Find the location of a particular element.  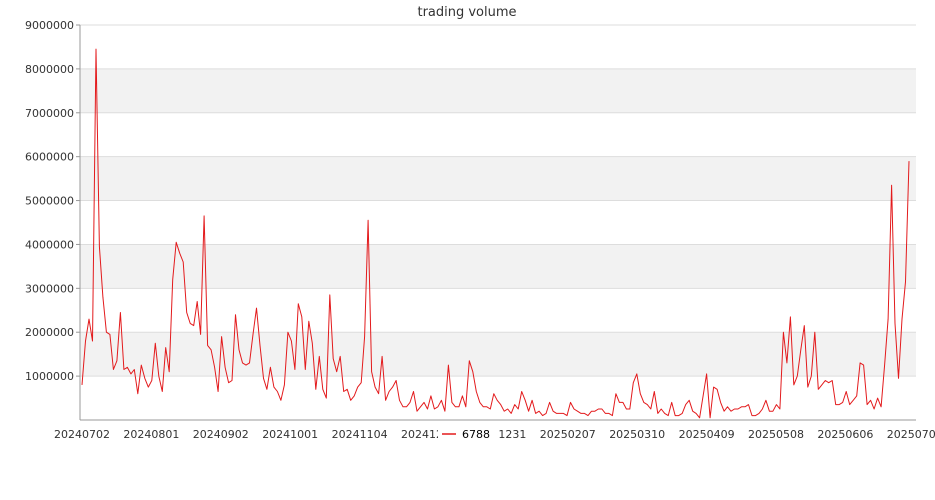

x-tick-label: 20250207 is located at coordinates (568, 434).